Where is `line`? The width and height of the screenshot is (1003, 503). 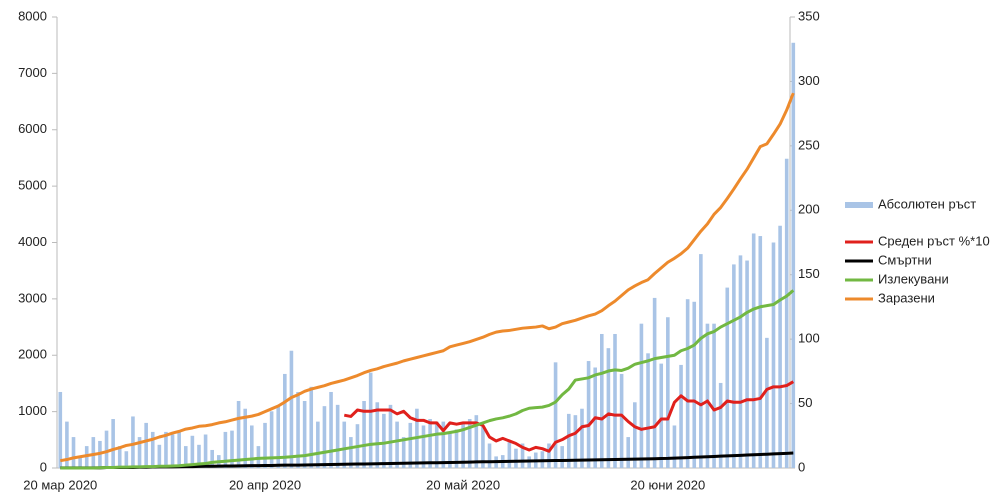 line is located at coordinates (569, 416).